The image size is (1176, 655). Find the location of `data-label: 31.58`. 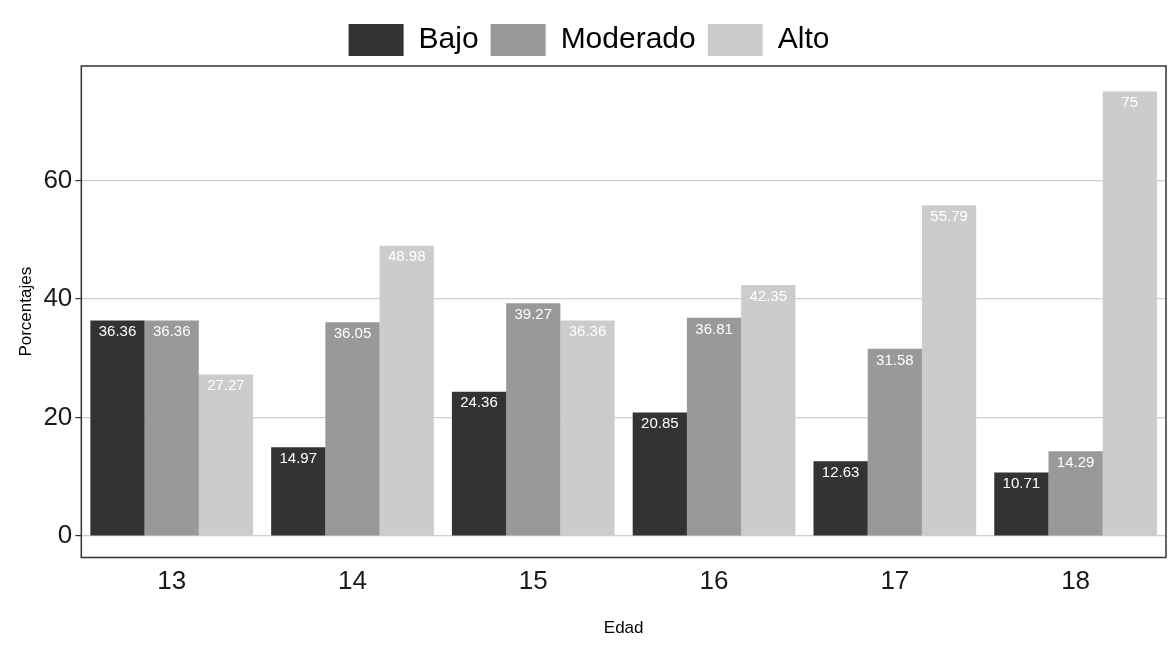

data-label: 31.58 is located at coordinates (895, 359).